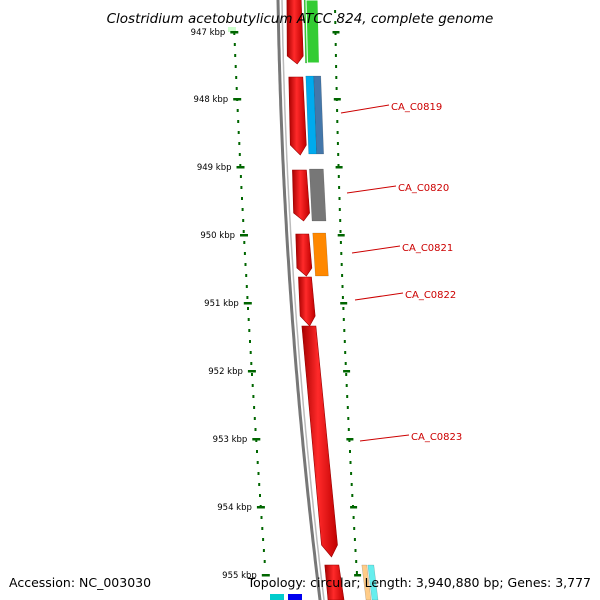 This screenshot has height=600, width=600. I want to click on scale-tick-label: 955 kbp, so click(239, 576).